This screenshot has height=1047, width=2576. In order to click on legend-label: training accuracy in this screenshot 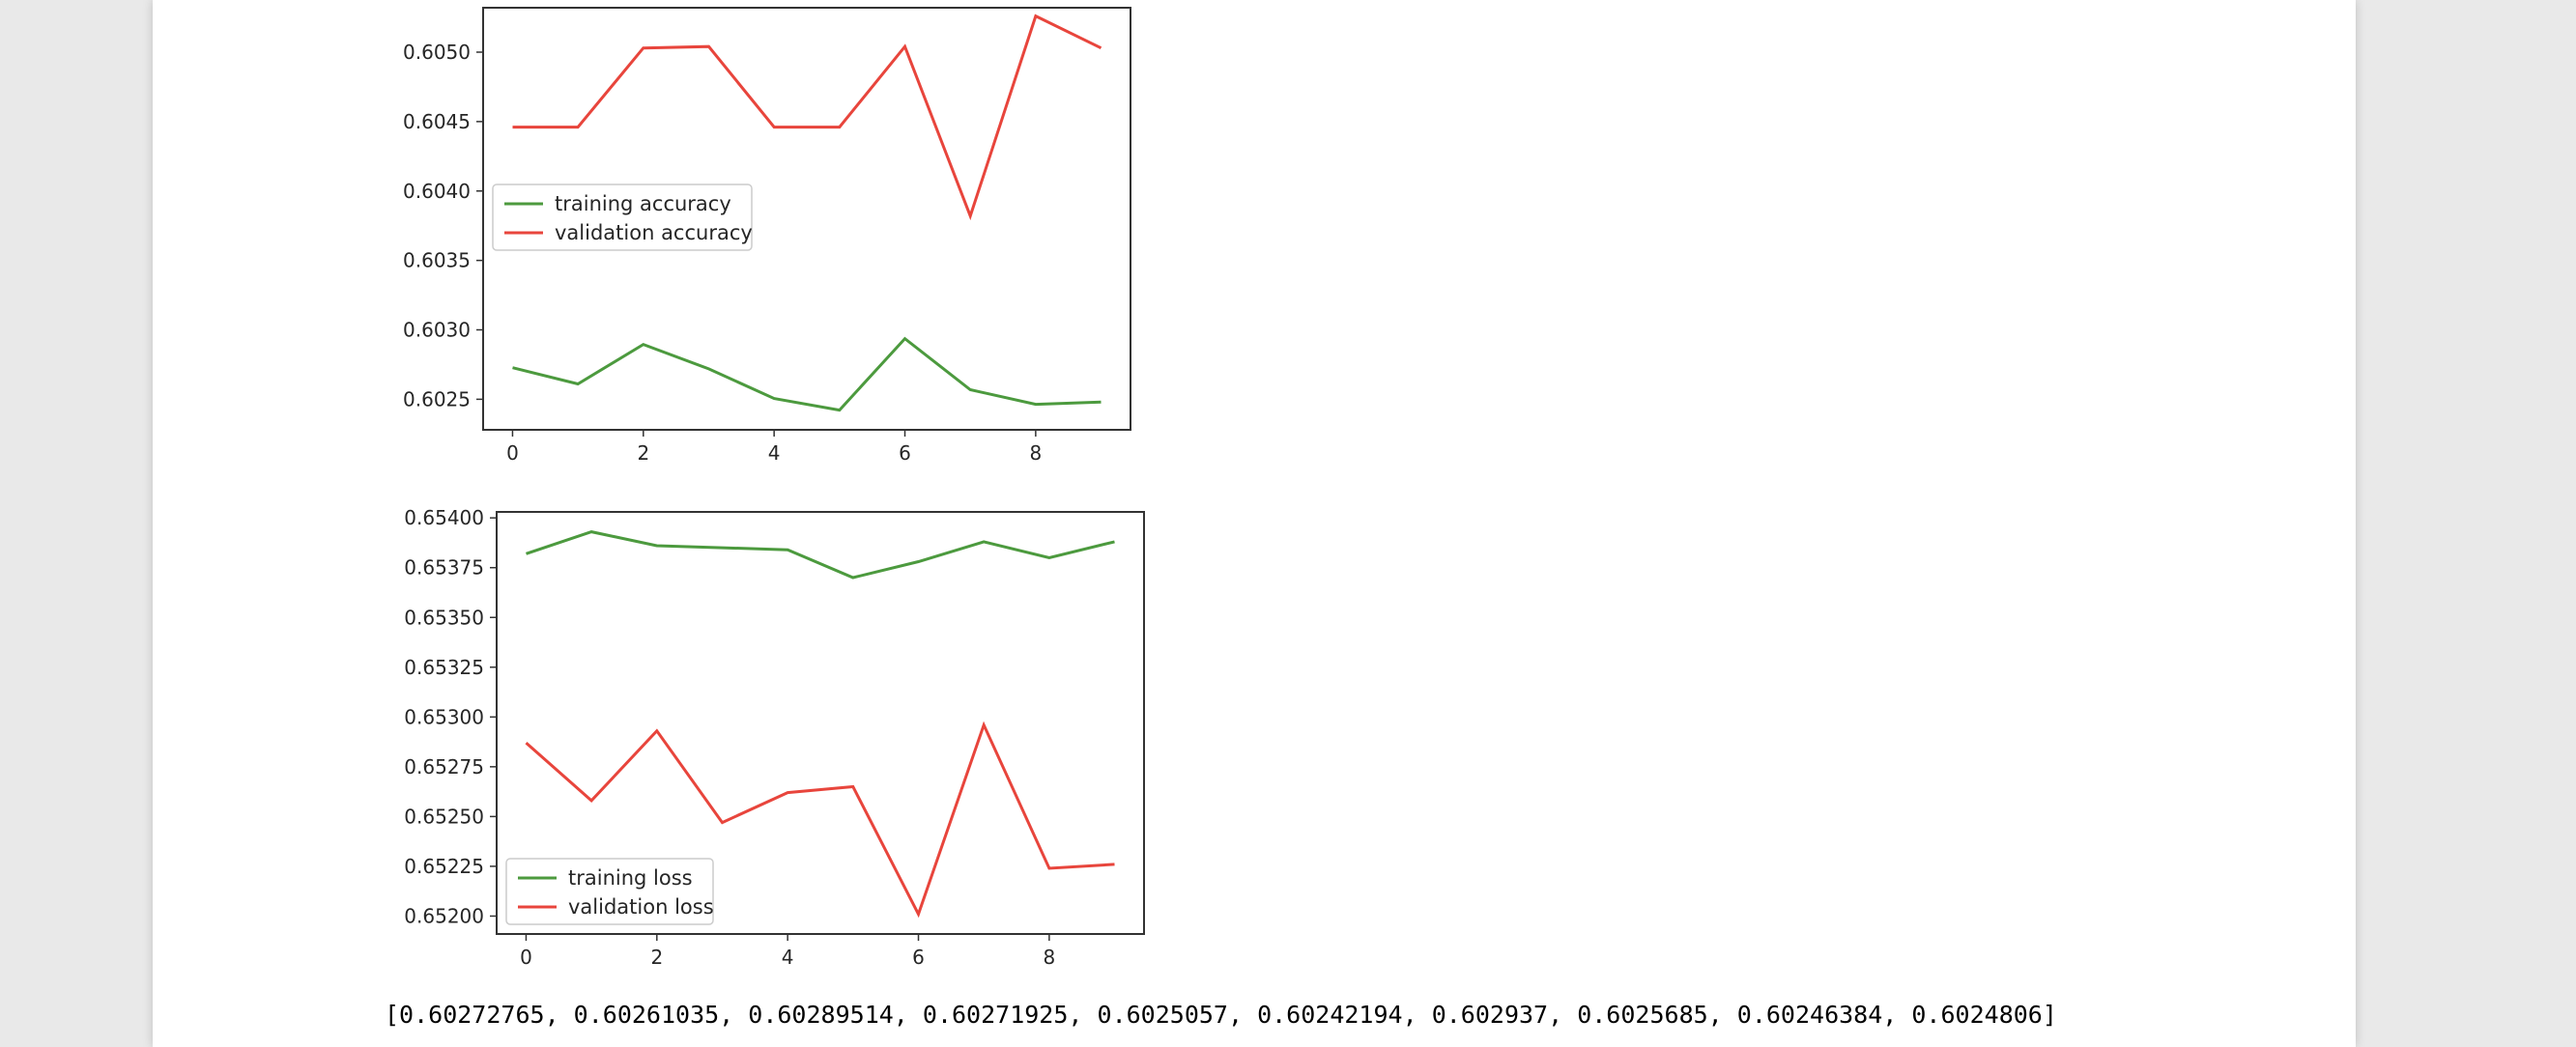, I will do `click(643, 203)`.